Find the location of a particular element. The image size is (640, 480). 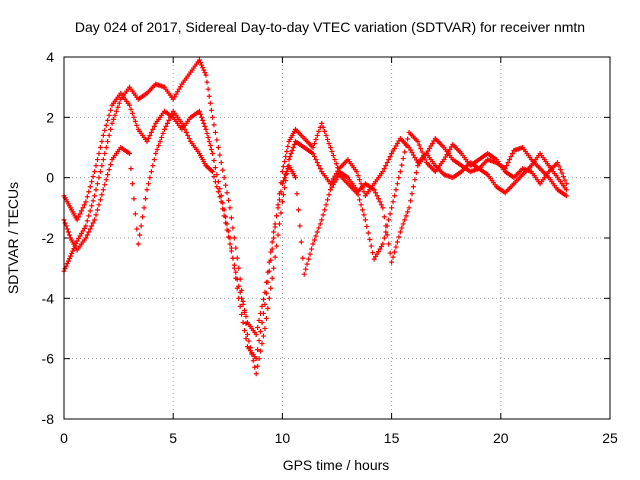

x-tick-label: 10 is located at coordinates (283, 438).